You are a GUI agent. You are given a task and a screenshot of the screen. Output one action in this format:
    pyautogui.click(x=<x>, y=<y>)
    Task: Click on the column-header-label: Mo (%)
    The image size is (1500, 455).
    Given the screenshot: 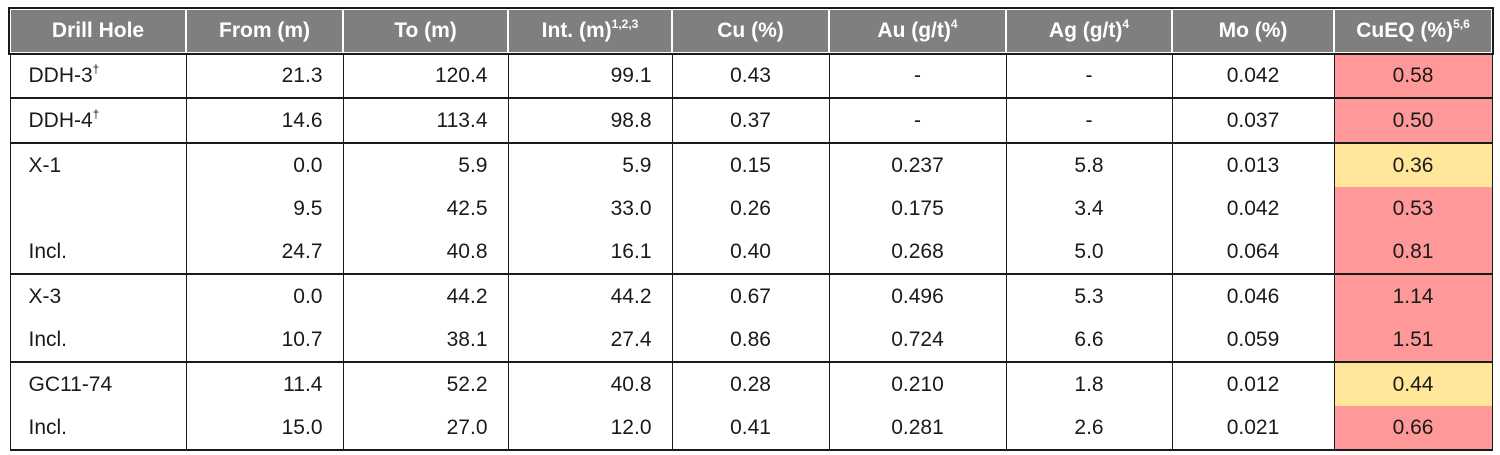 What is the action you would take?
    pyautogui.click(x=1253, y=30)
    